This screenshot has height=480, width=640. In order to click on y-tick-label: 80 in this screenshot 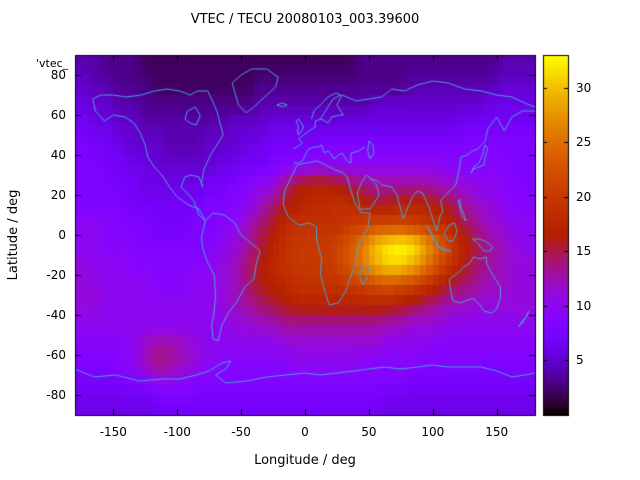, I will do `click(58, 75)`.